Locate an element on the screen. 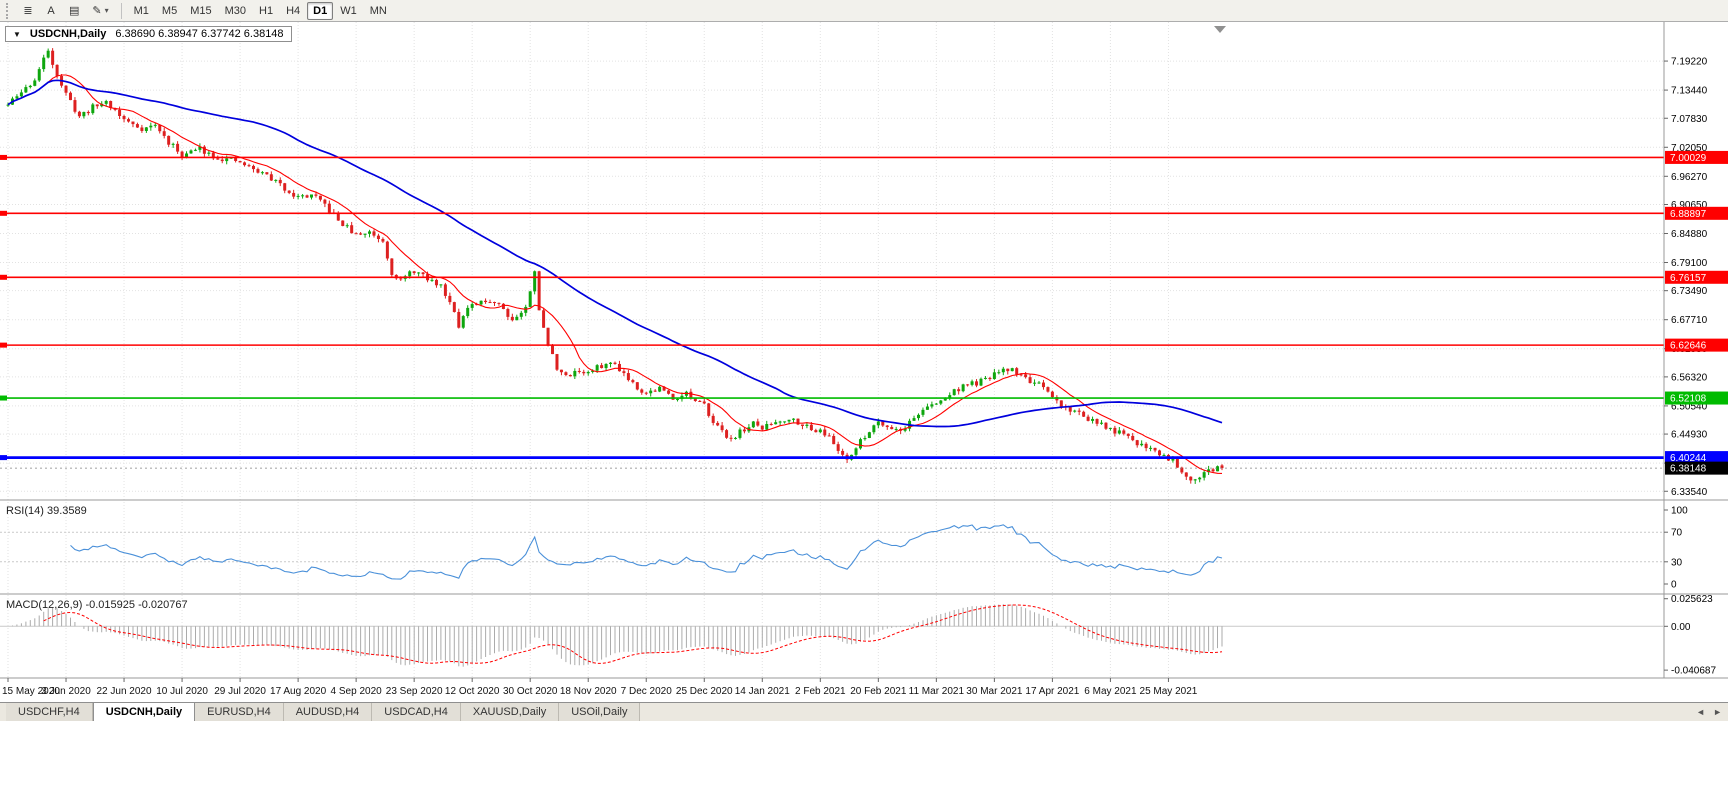 Image resolution: width=1728 pixels, height=792 pixels. toolbar: ≣ A ▤ ✎ ▾ M1 M5 M15 M30 H1 H4 D1 W1 MN is located at coordinates (864, 11).